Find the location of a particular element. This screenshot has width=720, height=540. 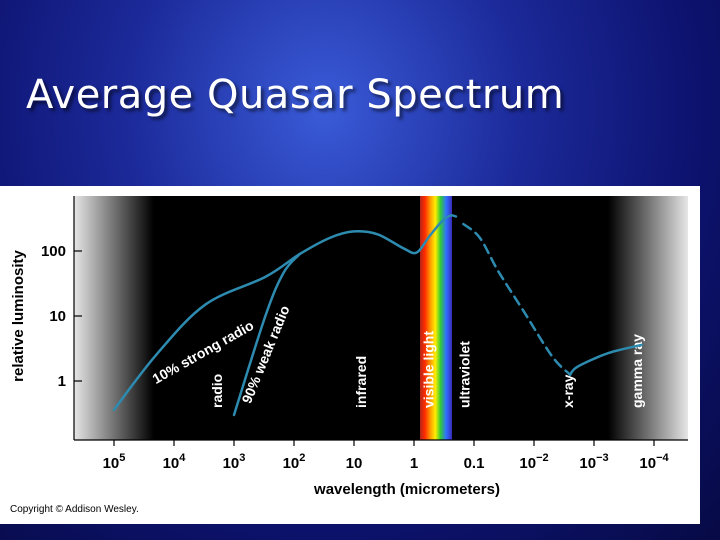

visible-light-band is located at coordinates (436, 318).